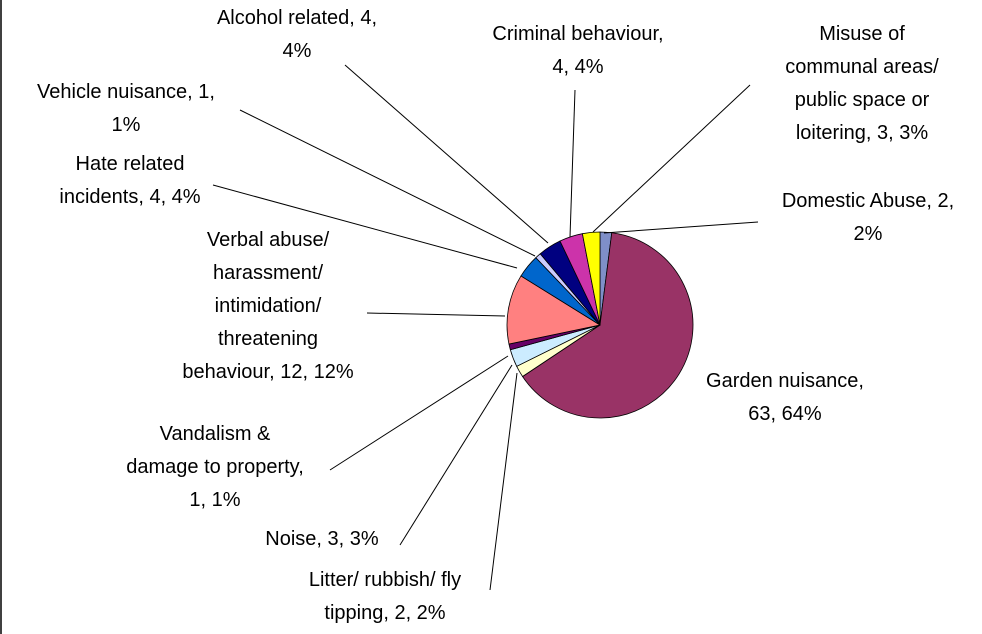 The height and width of the screenshot is (634, 982). Describe the element at coordinates (385, 596) in the screenshot. I see `slice-label: Litter/ rubbish/ fly tipping, 2, 2%` at that location.